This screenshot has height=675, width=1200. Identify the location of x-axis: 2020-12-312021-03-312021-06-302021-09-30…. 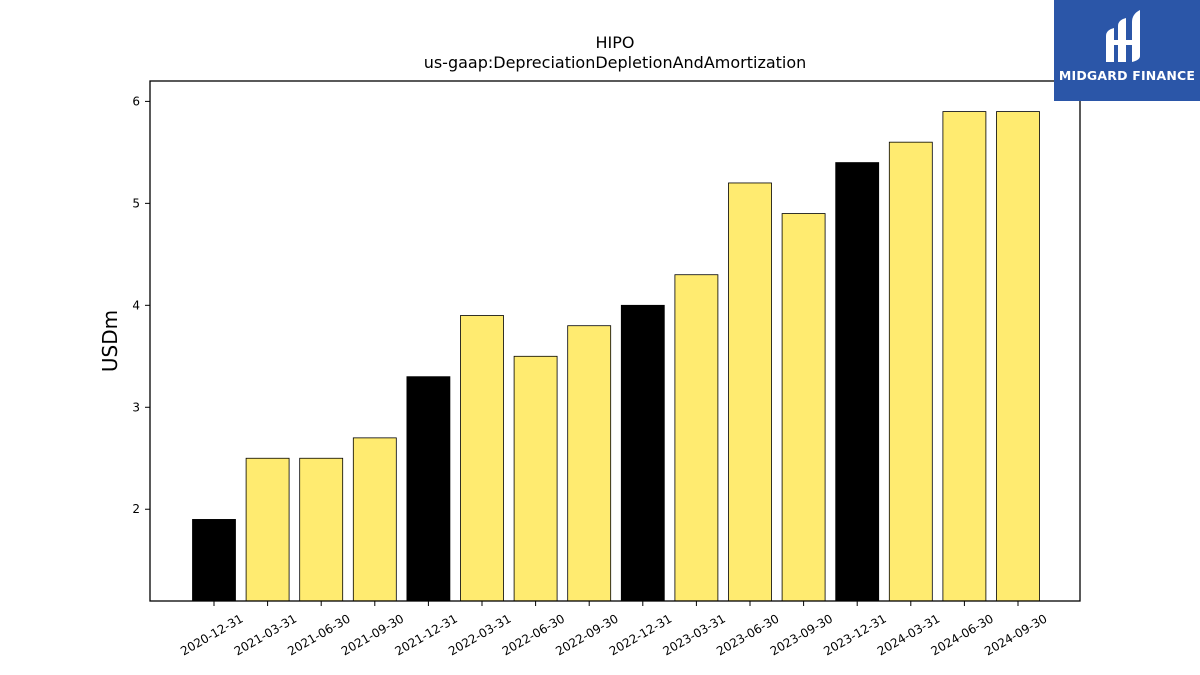
(614, 629).